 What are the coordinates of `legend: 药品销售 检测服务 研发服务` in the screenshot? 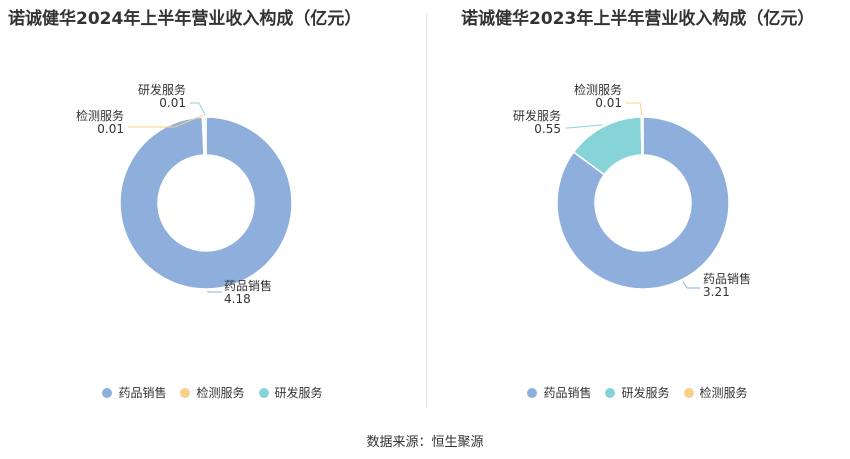 It's located at (212, 392).